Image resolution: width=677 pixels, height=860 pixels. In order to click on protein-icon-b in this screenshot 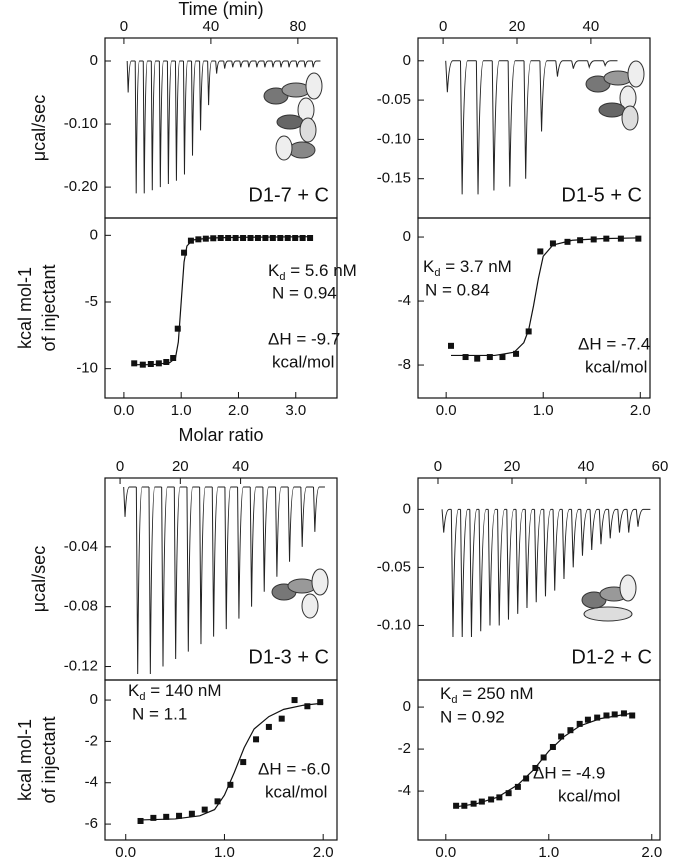, I will do `click(615, 95)`.